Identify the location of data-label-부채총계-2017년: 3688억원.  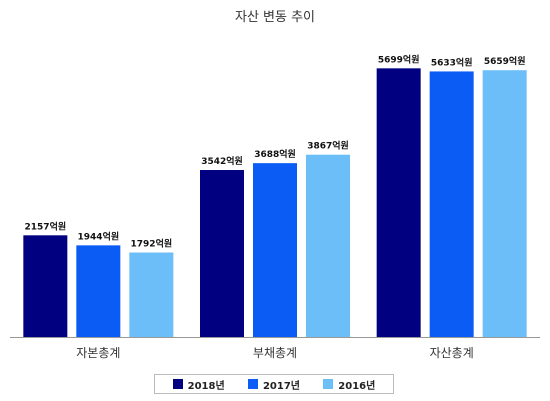
(275, 154).